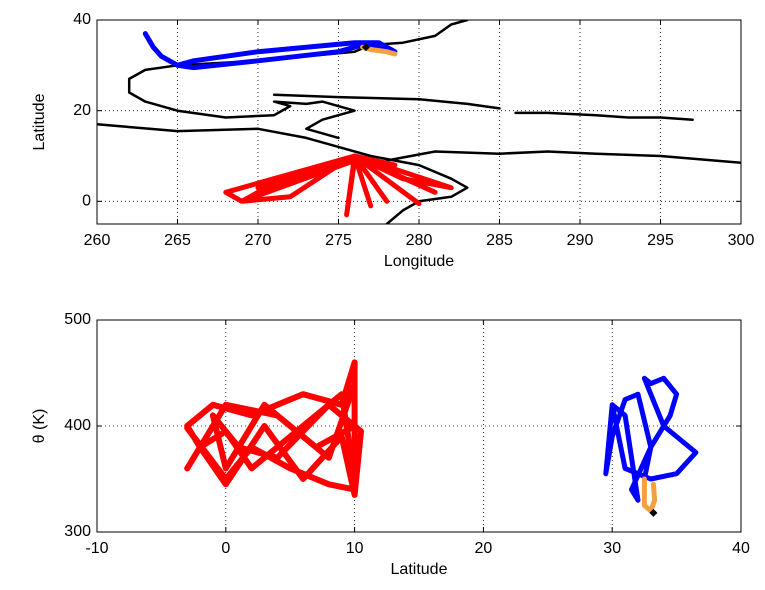  I want to click on y-tick-label: 0, so click(86, 201).